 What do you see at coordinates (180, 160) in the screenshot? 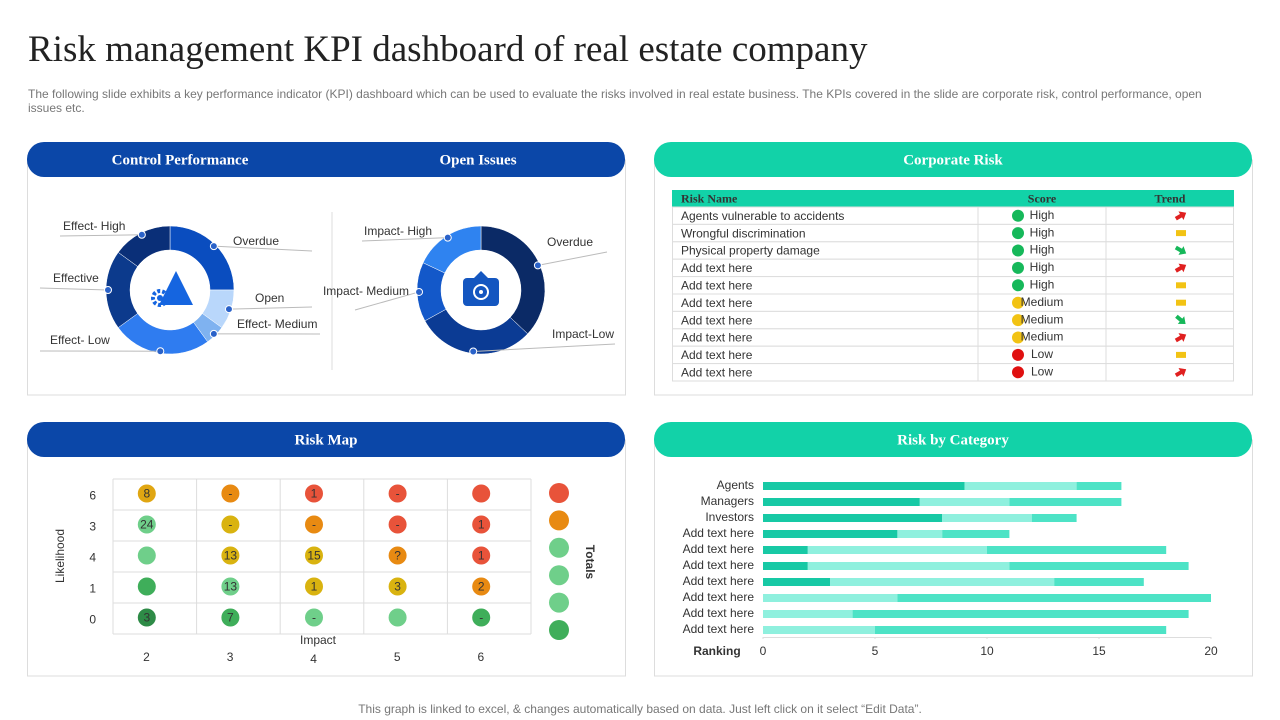
I see `panel-title: Control Performance` at bounding box center [180, 160].